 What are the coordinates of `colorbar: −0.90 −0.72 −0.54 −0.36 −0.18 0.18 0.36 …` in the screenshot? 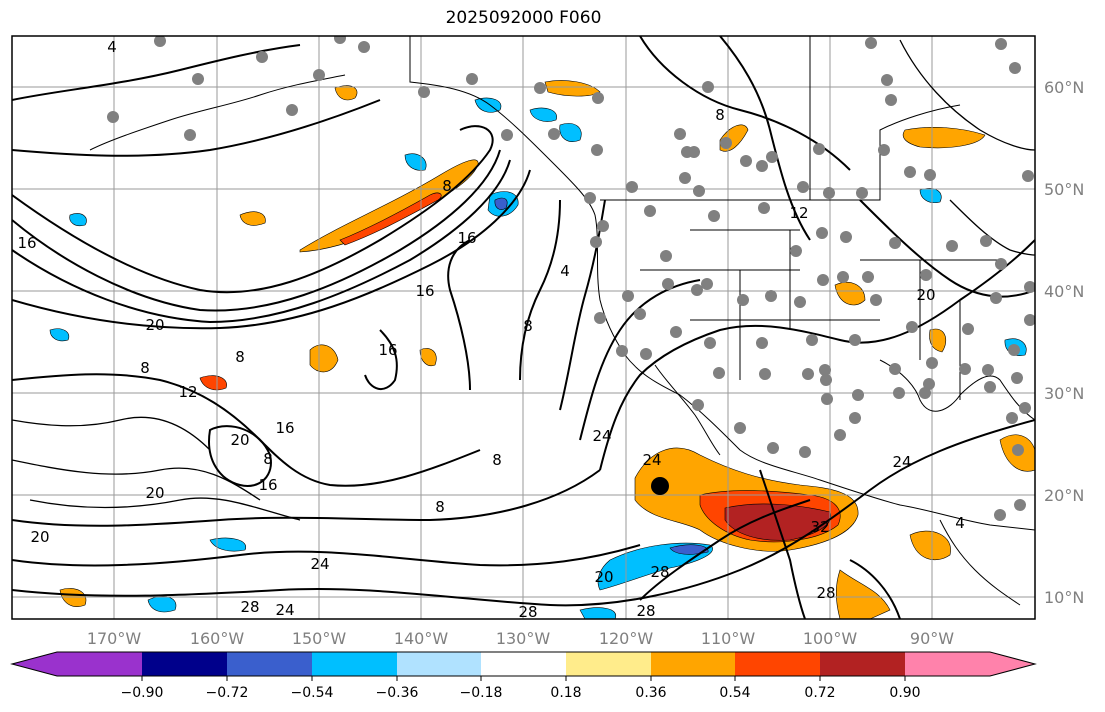 It's located at (523, 676).